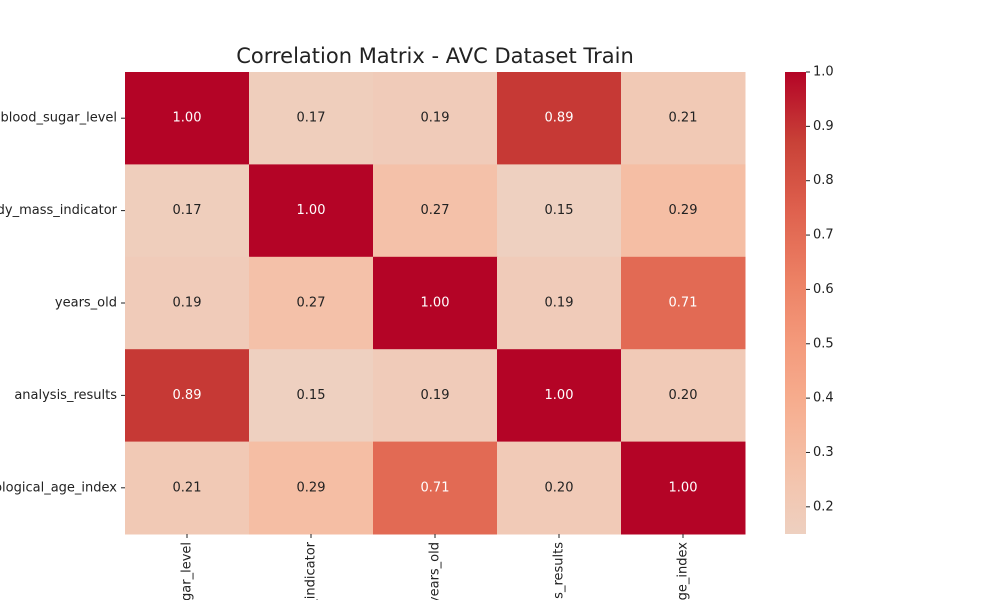  Describe the element at coordinates (65, 395) in the screenshot. I see `y-tick-label: analysis_results` at that location.